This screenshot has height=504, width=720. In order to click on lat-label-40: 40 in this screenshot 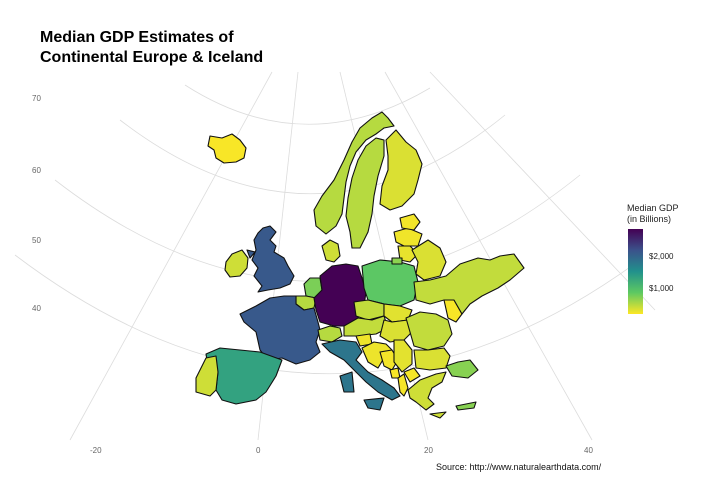, I will do `click(36, 308)`.